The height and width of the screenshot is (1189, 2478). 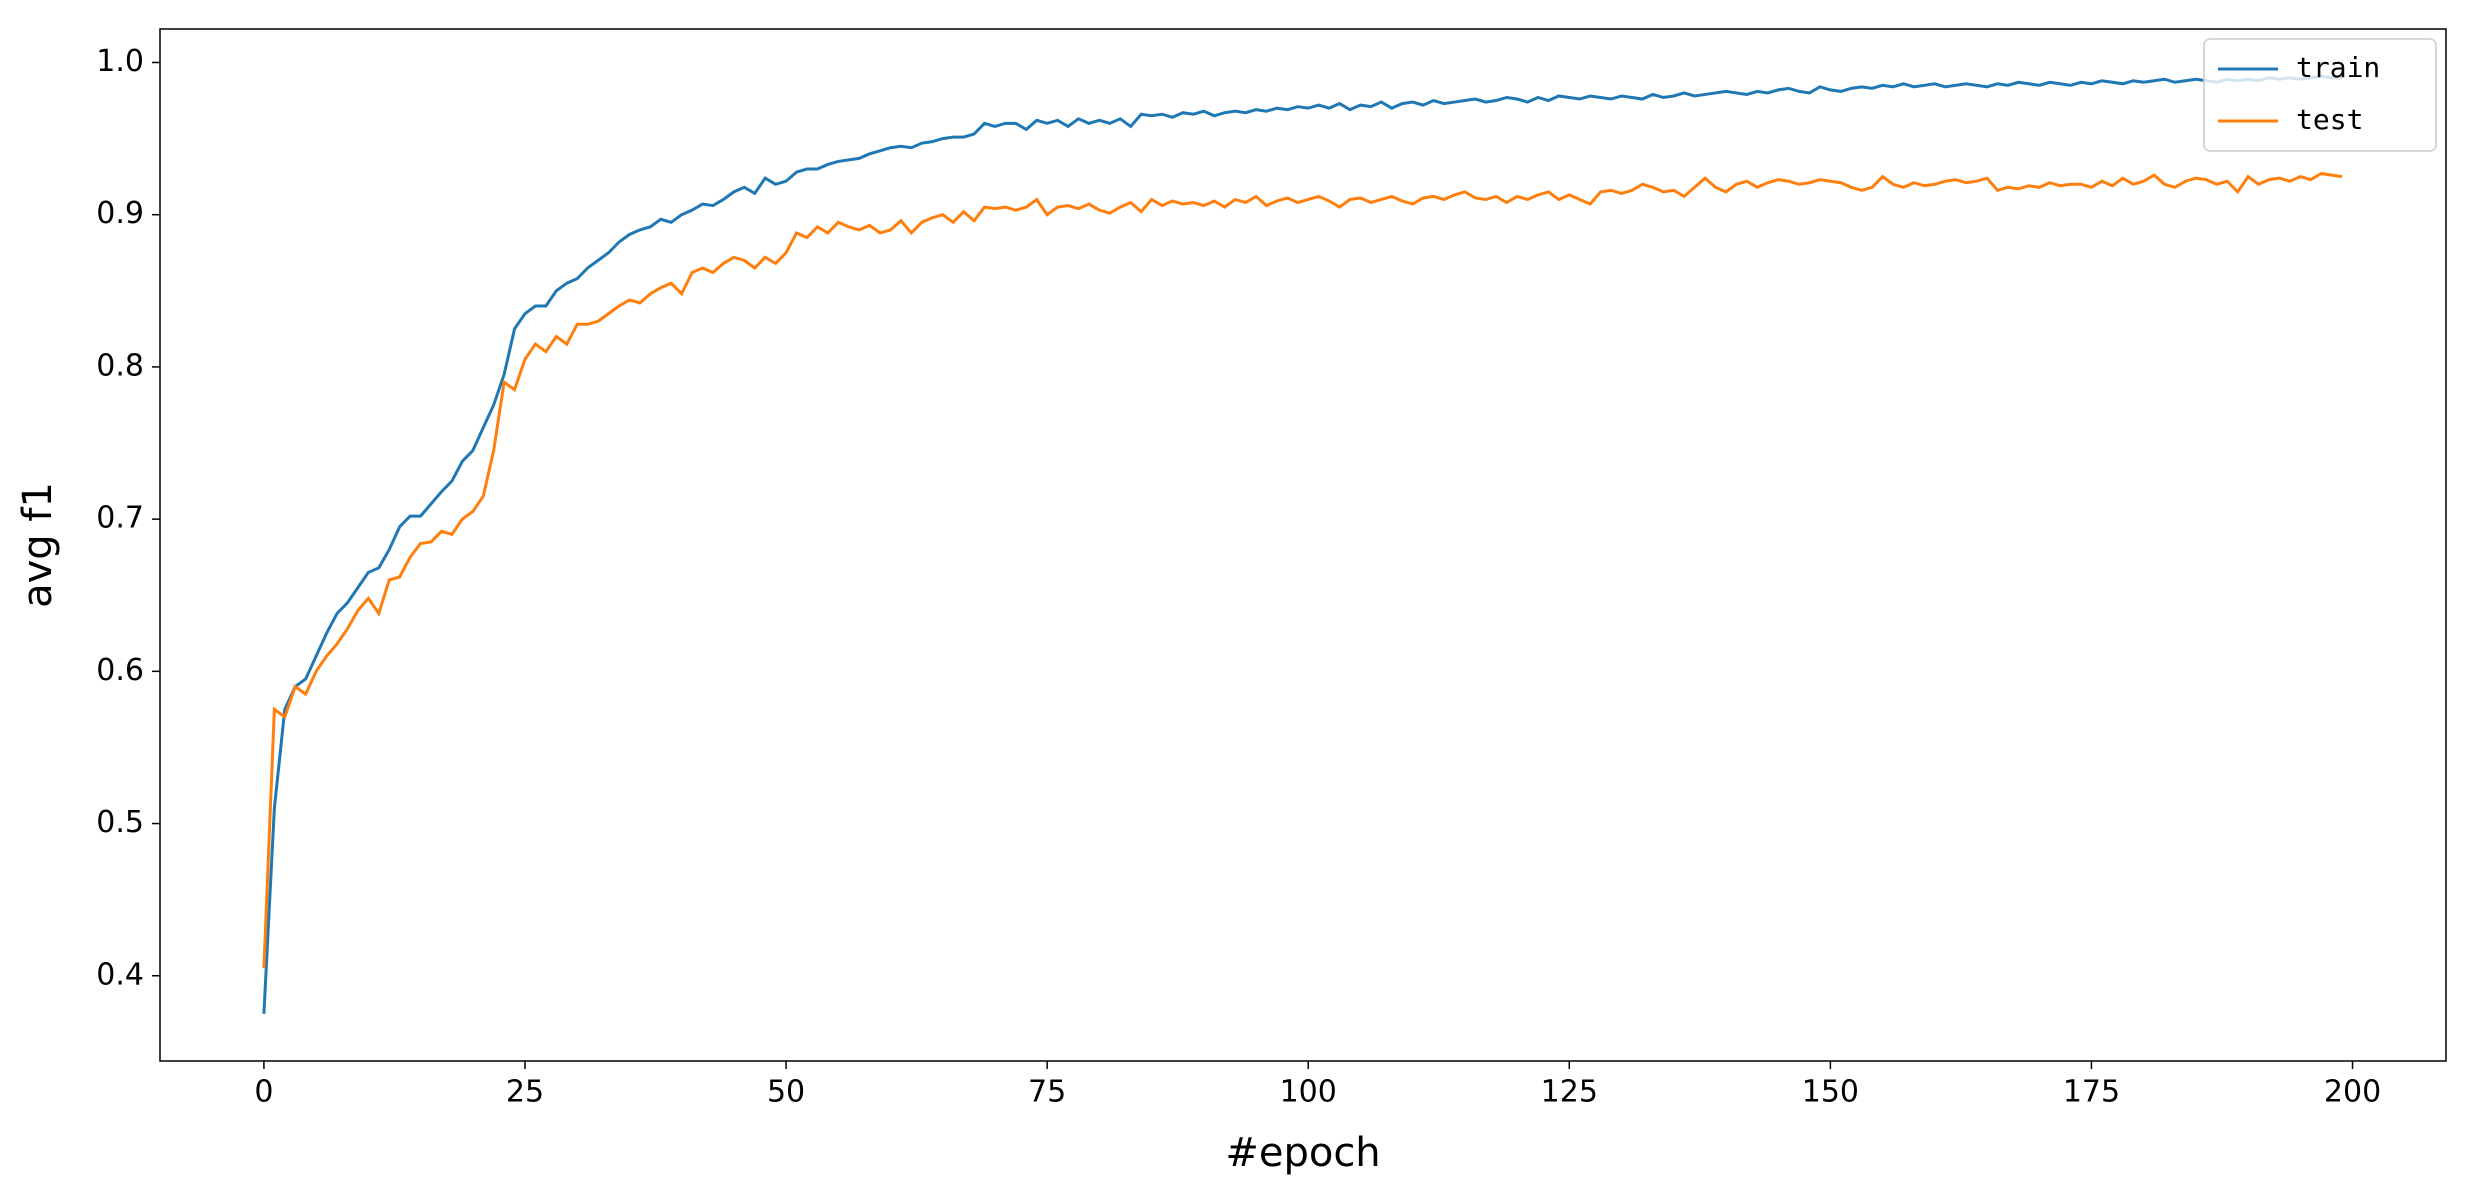 I want to click on x-tick-label: 125, so click(x=1569, y=1092).